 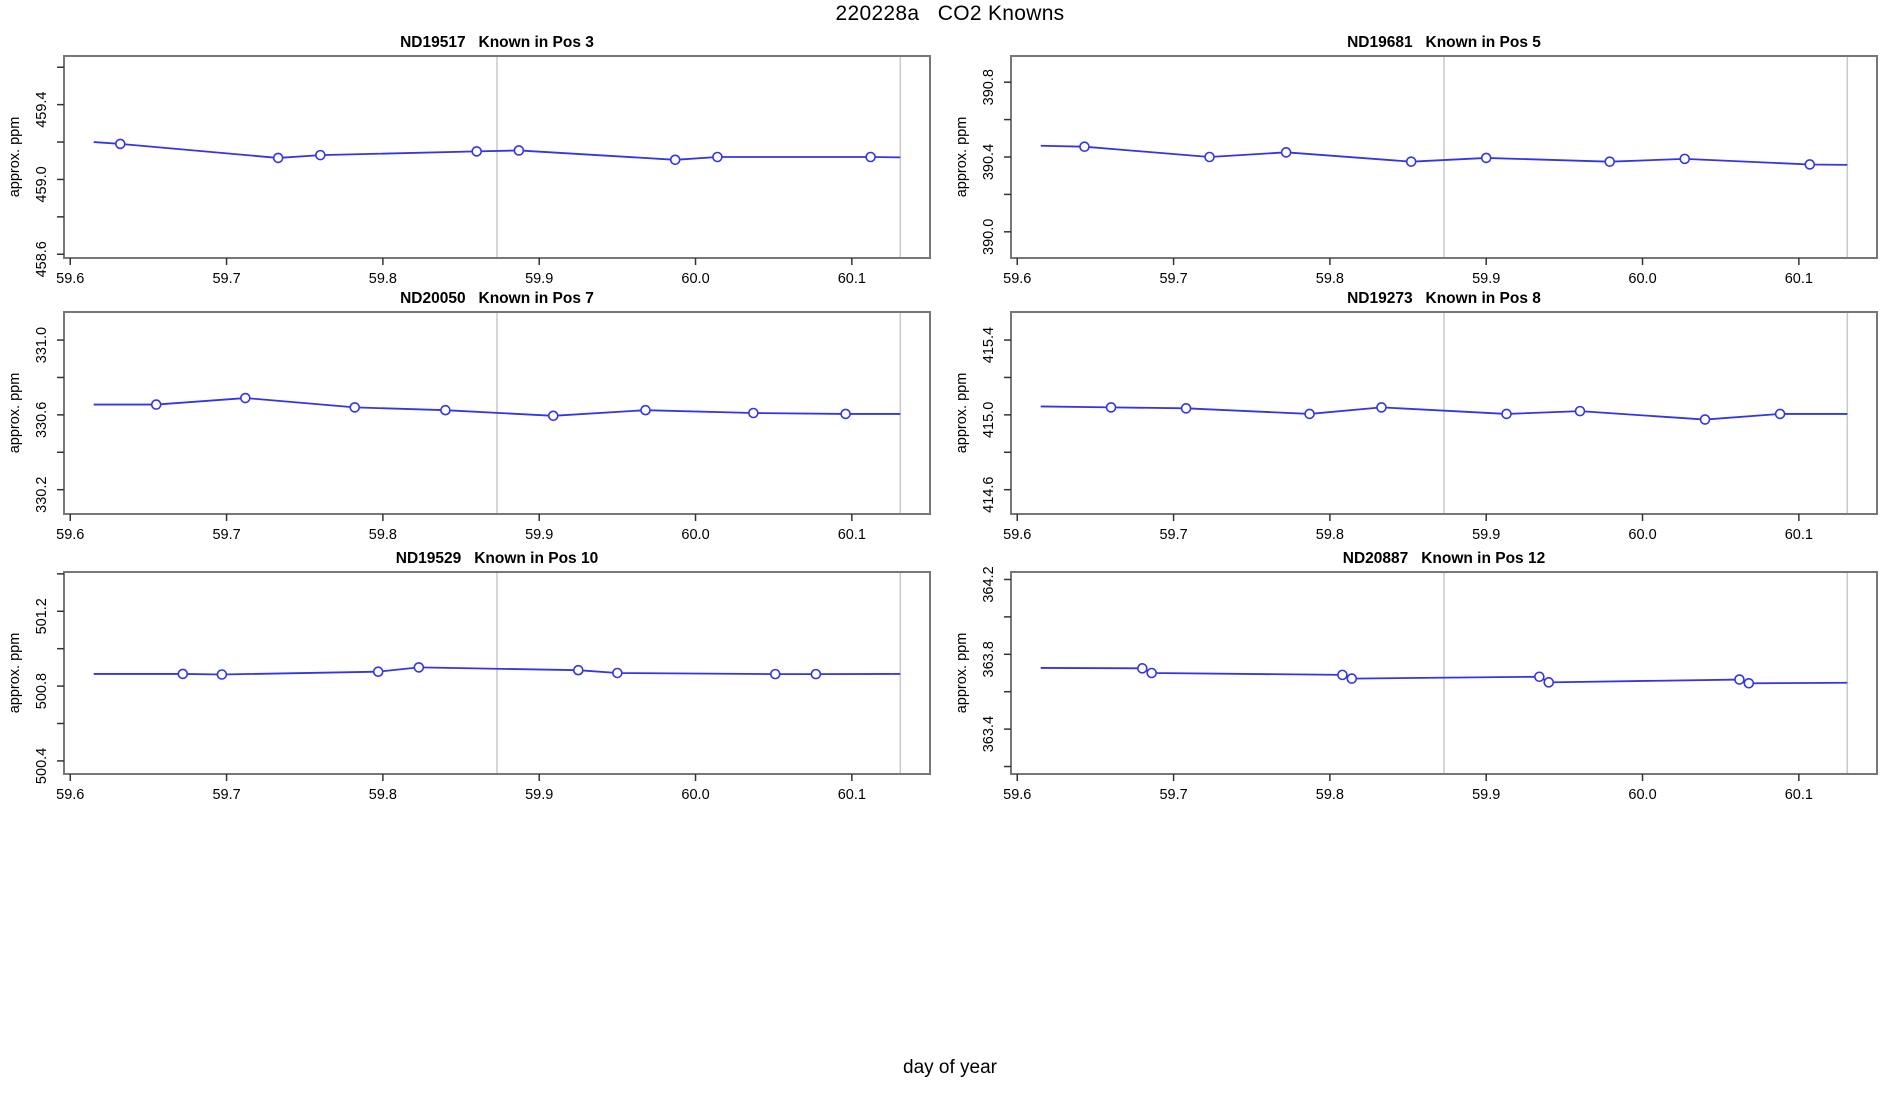 What do you see at coordinates (989, 584) in the screenshot?
I see `y-tick-label: 364.2` at bounding box center [989, 584].